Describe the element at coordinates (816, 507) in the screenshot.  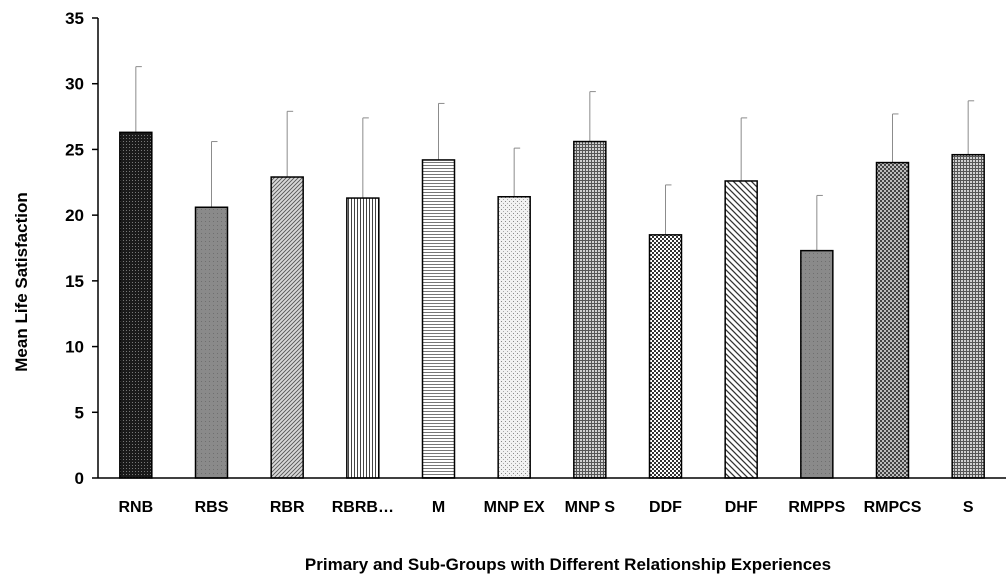
I see `x-category-label-9: RMPPS` at that location.